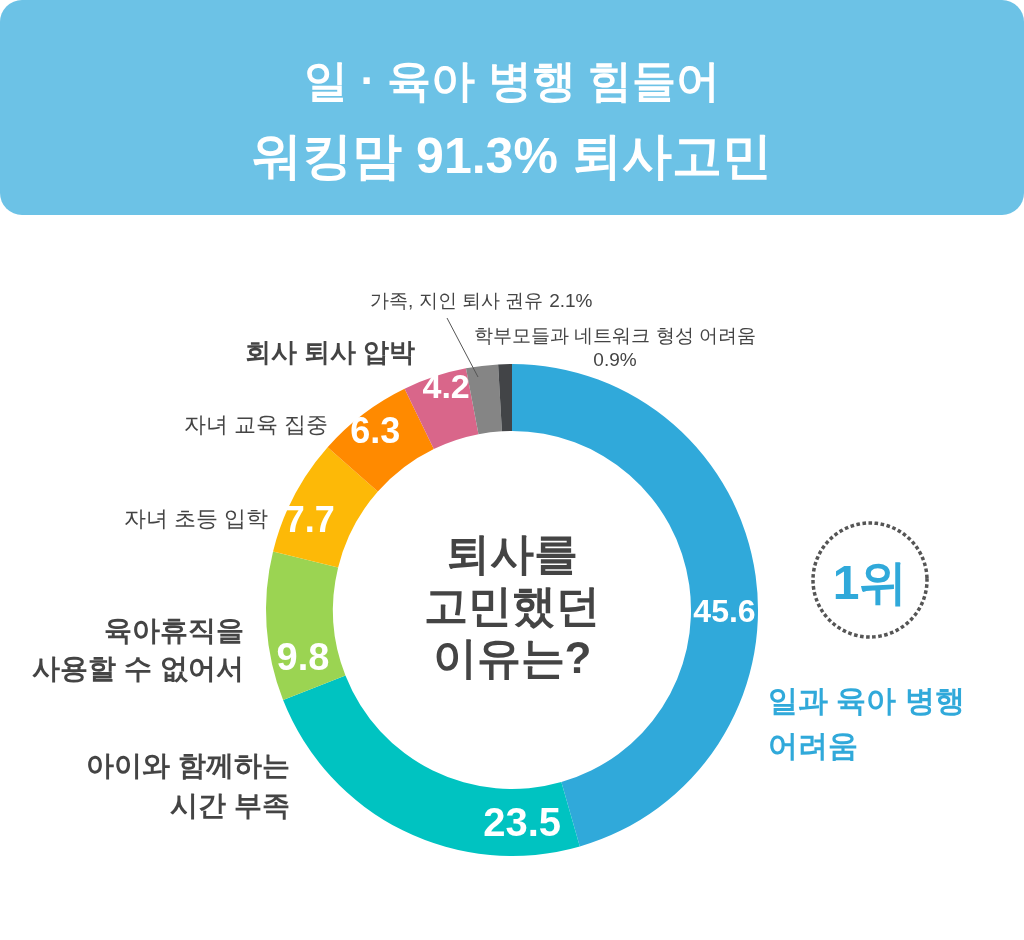 This screenshot has height=940, width=1024. What do you see at coordinates (512, 156) in the screenshot?
I see `title: 워킹맘 91.3% 퇴사고민` at bounding box center [512, 156].